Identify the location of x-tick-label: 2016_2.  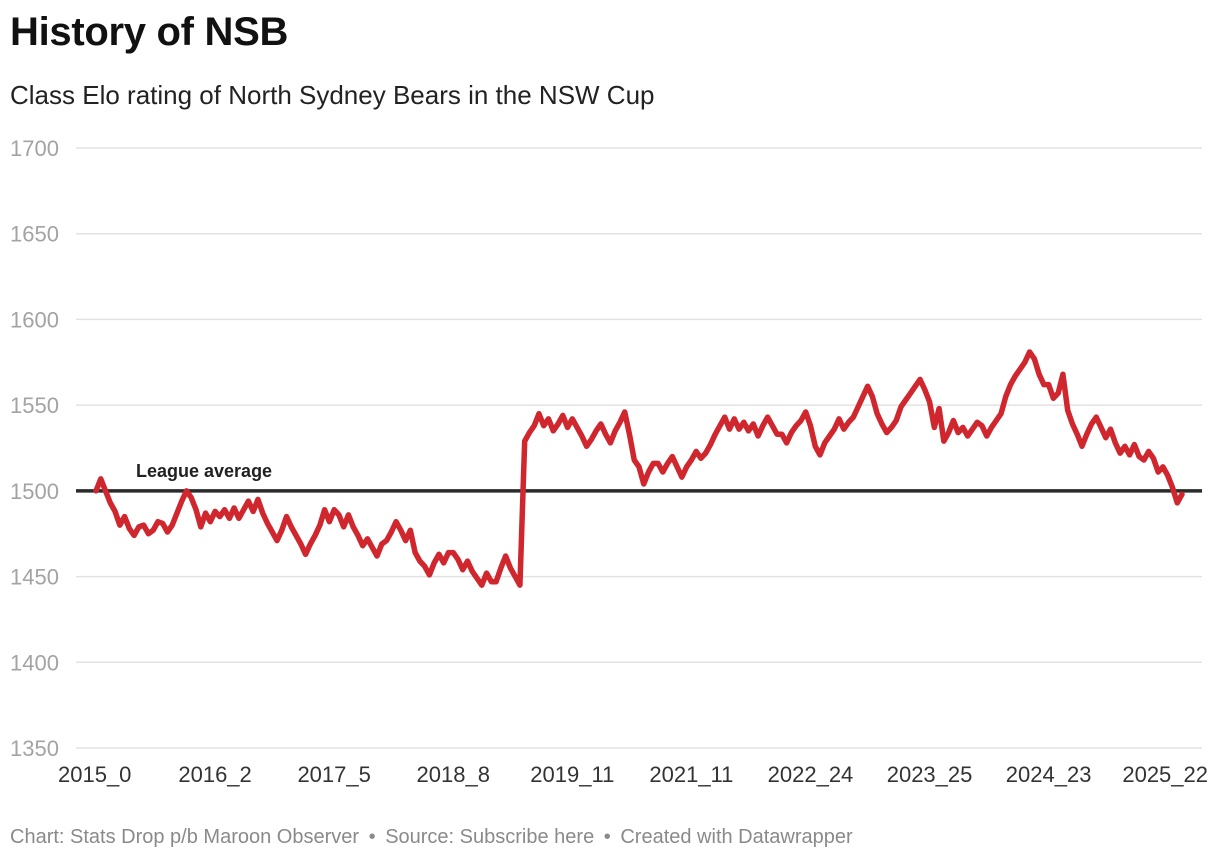
(214, 774).